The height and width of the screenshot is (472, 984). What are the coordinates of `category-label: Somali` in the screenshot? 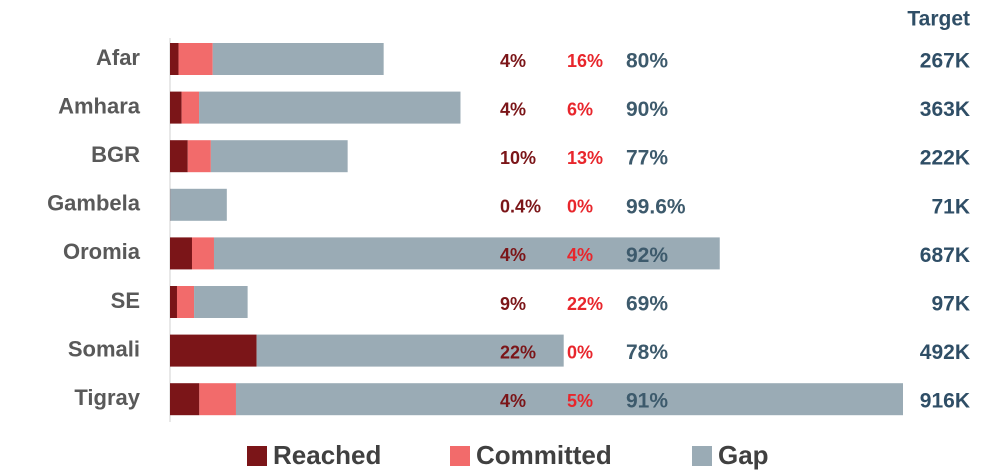 It's located at (104, 348).